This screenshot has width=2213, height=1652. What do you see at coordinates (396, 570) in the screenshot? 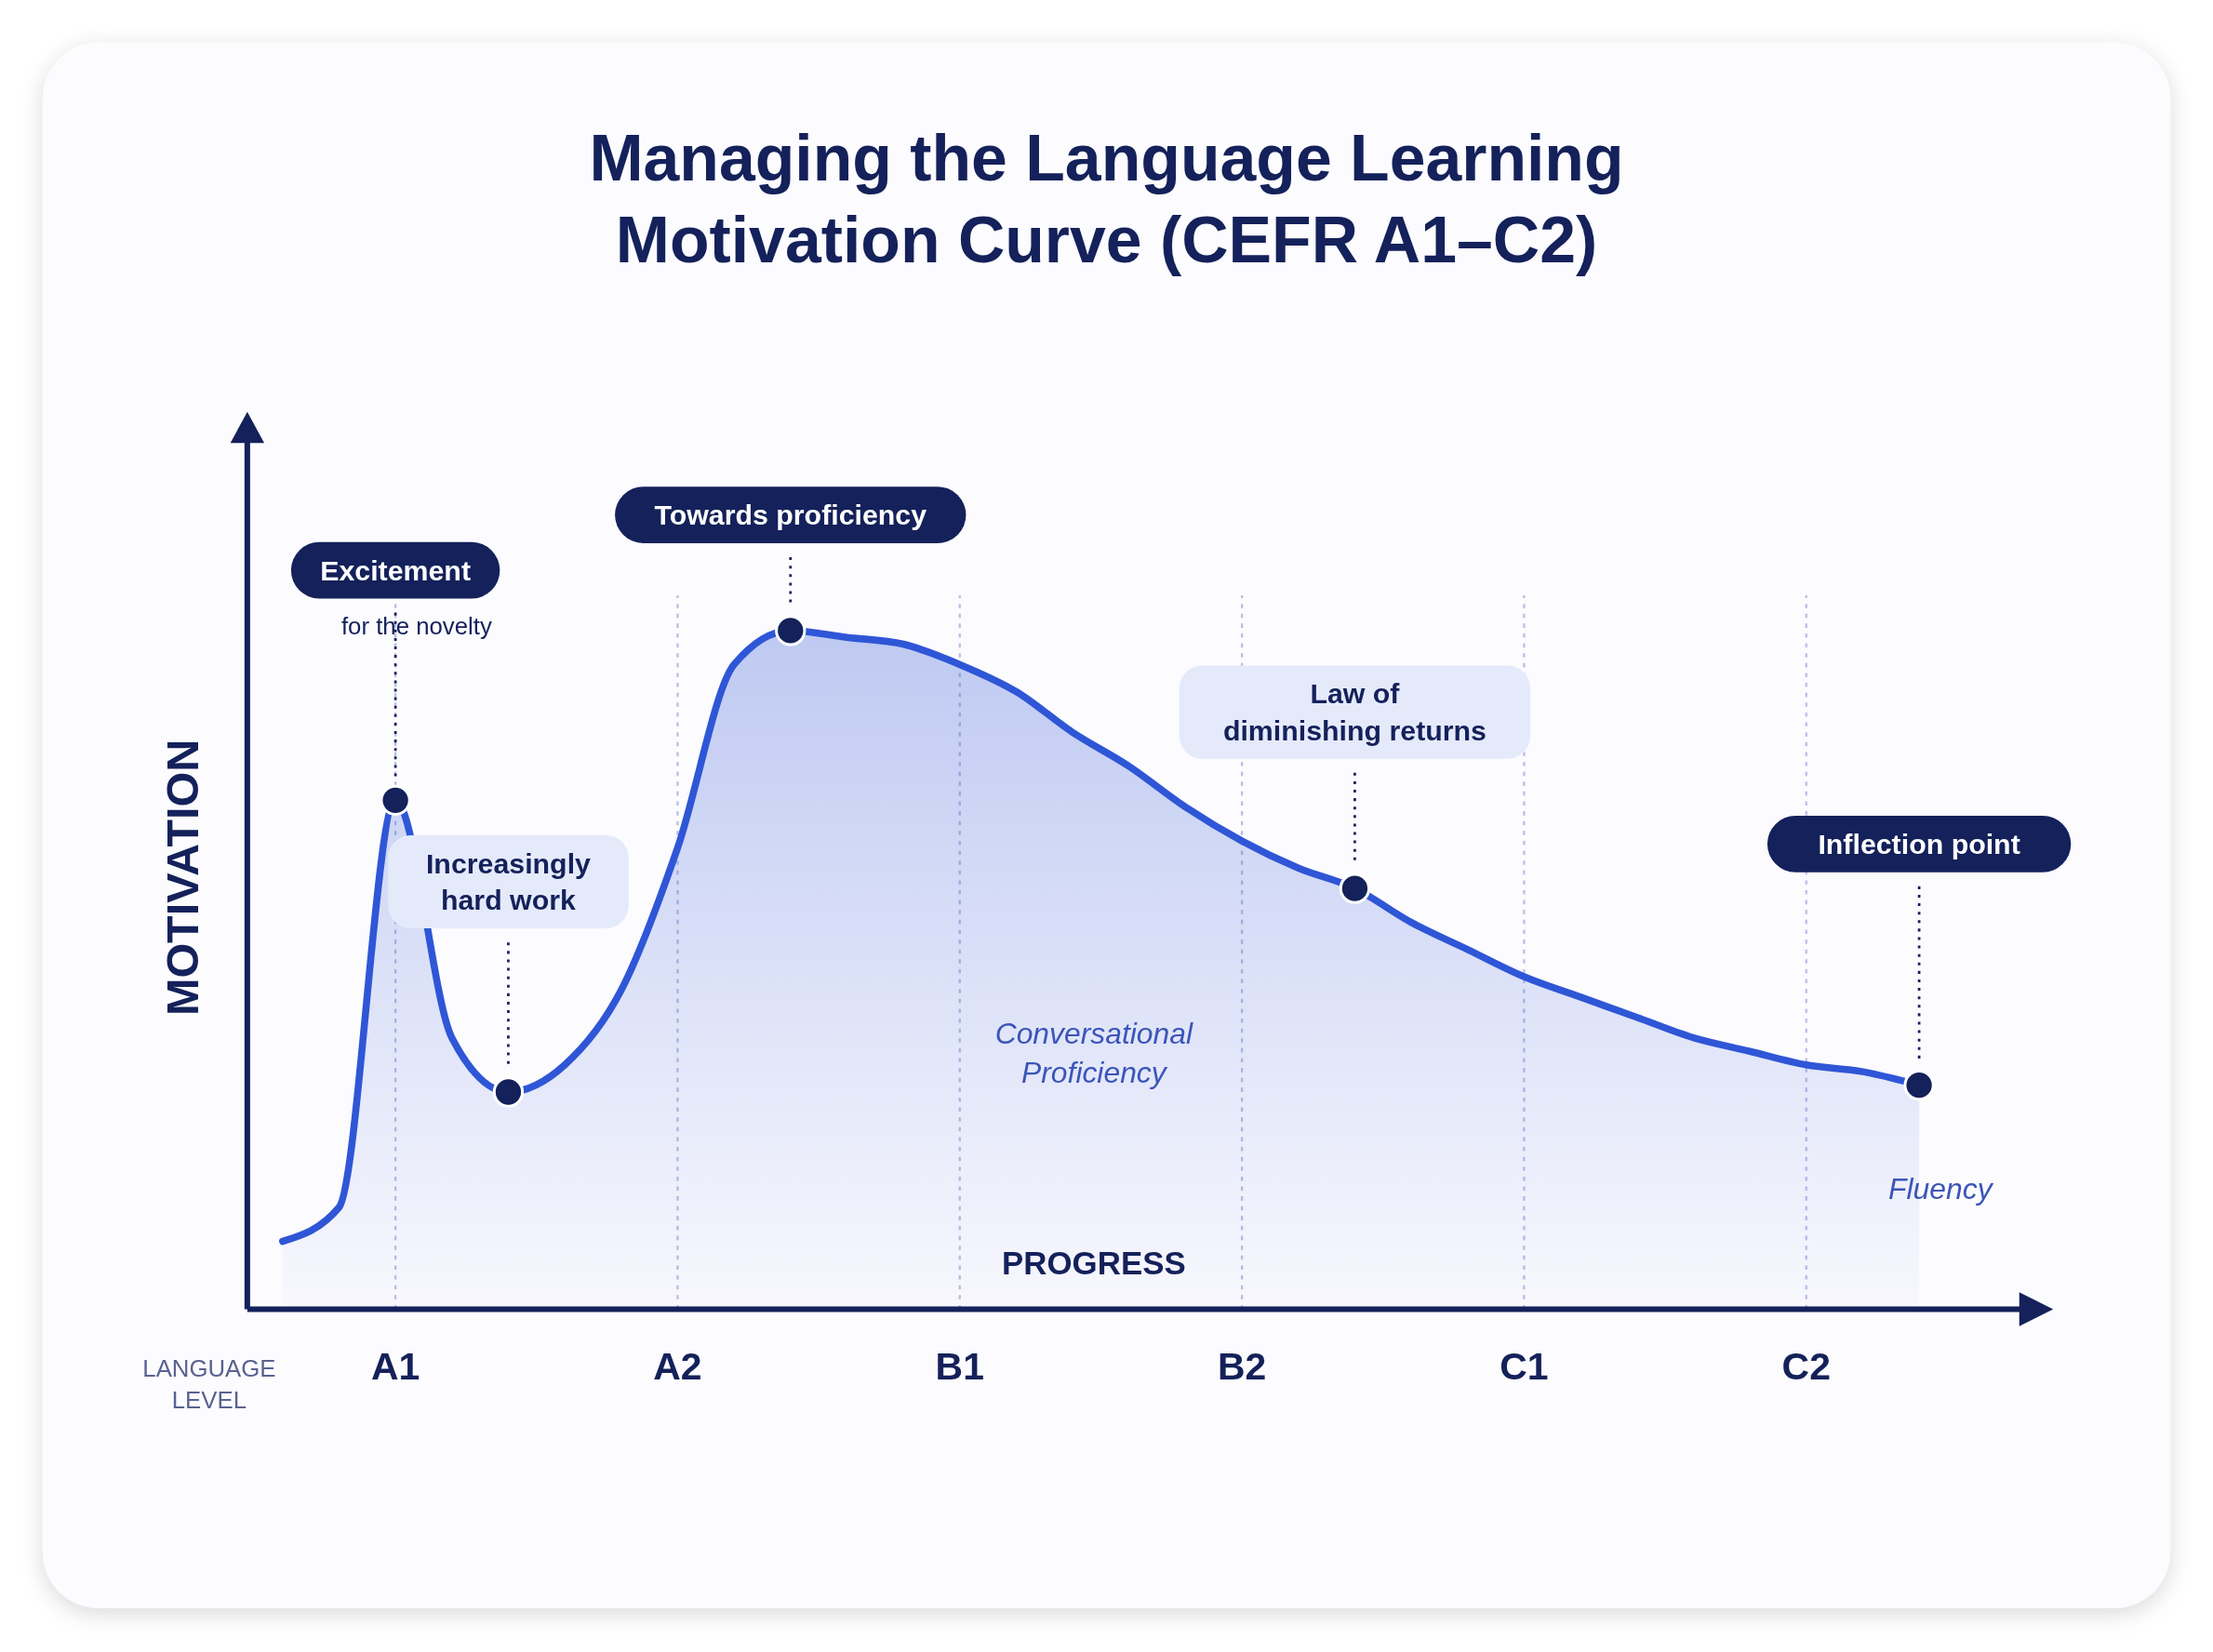
I see `text: Excitement` at bounding box center [396, 570].